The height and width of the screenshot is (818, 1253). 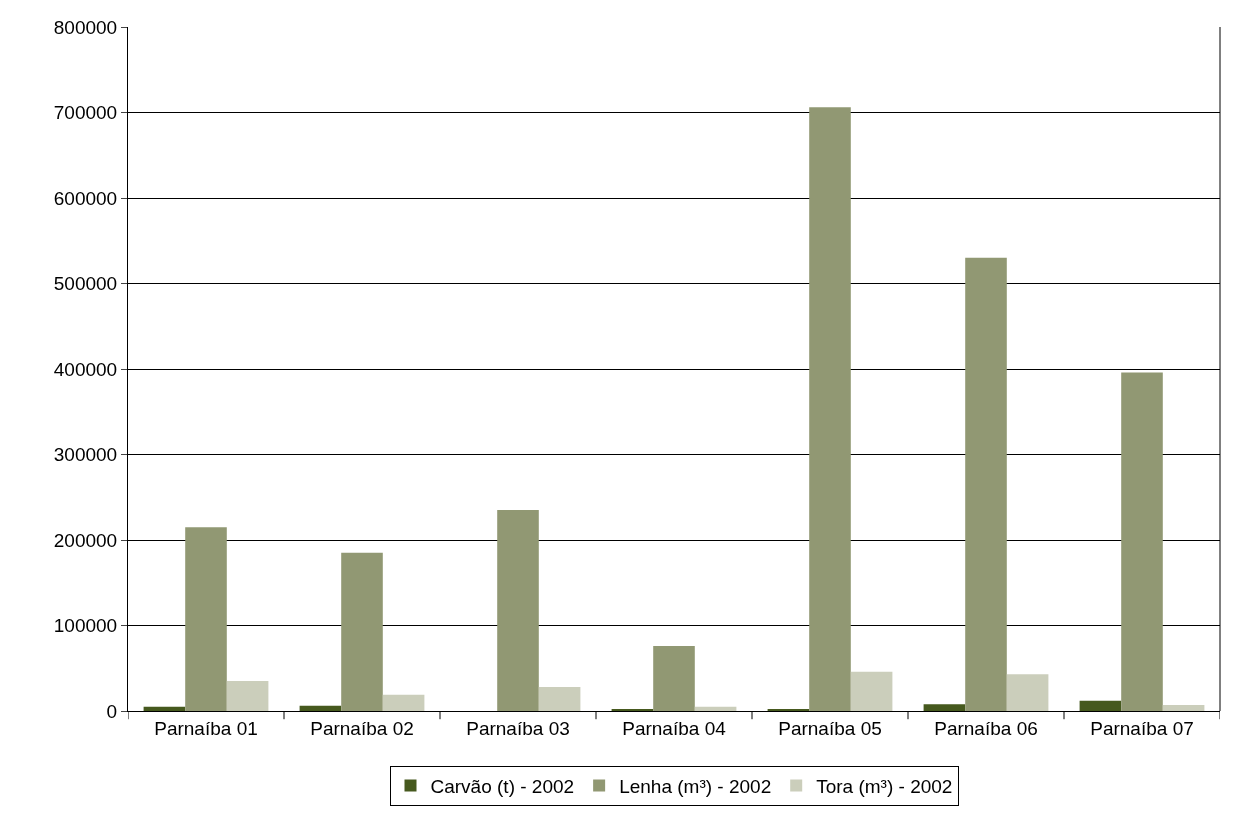 What do you see at coordinates (362, 728) in the screenshot?
I see `x-tick-label: Parnaíba 02` at bounding box center [362, 728].